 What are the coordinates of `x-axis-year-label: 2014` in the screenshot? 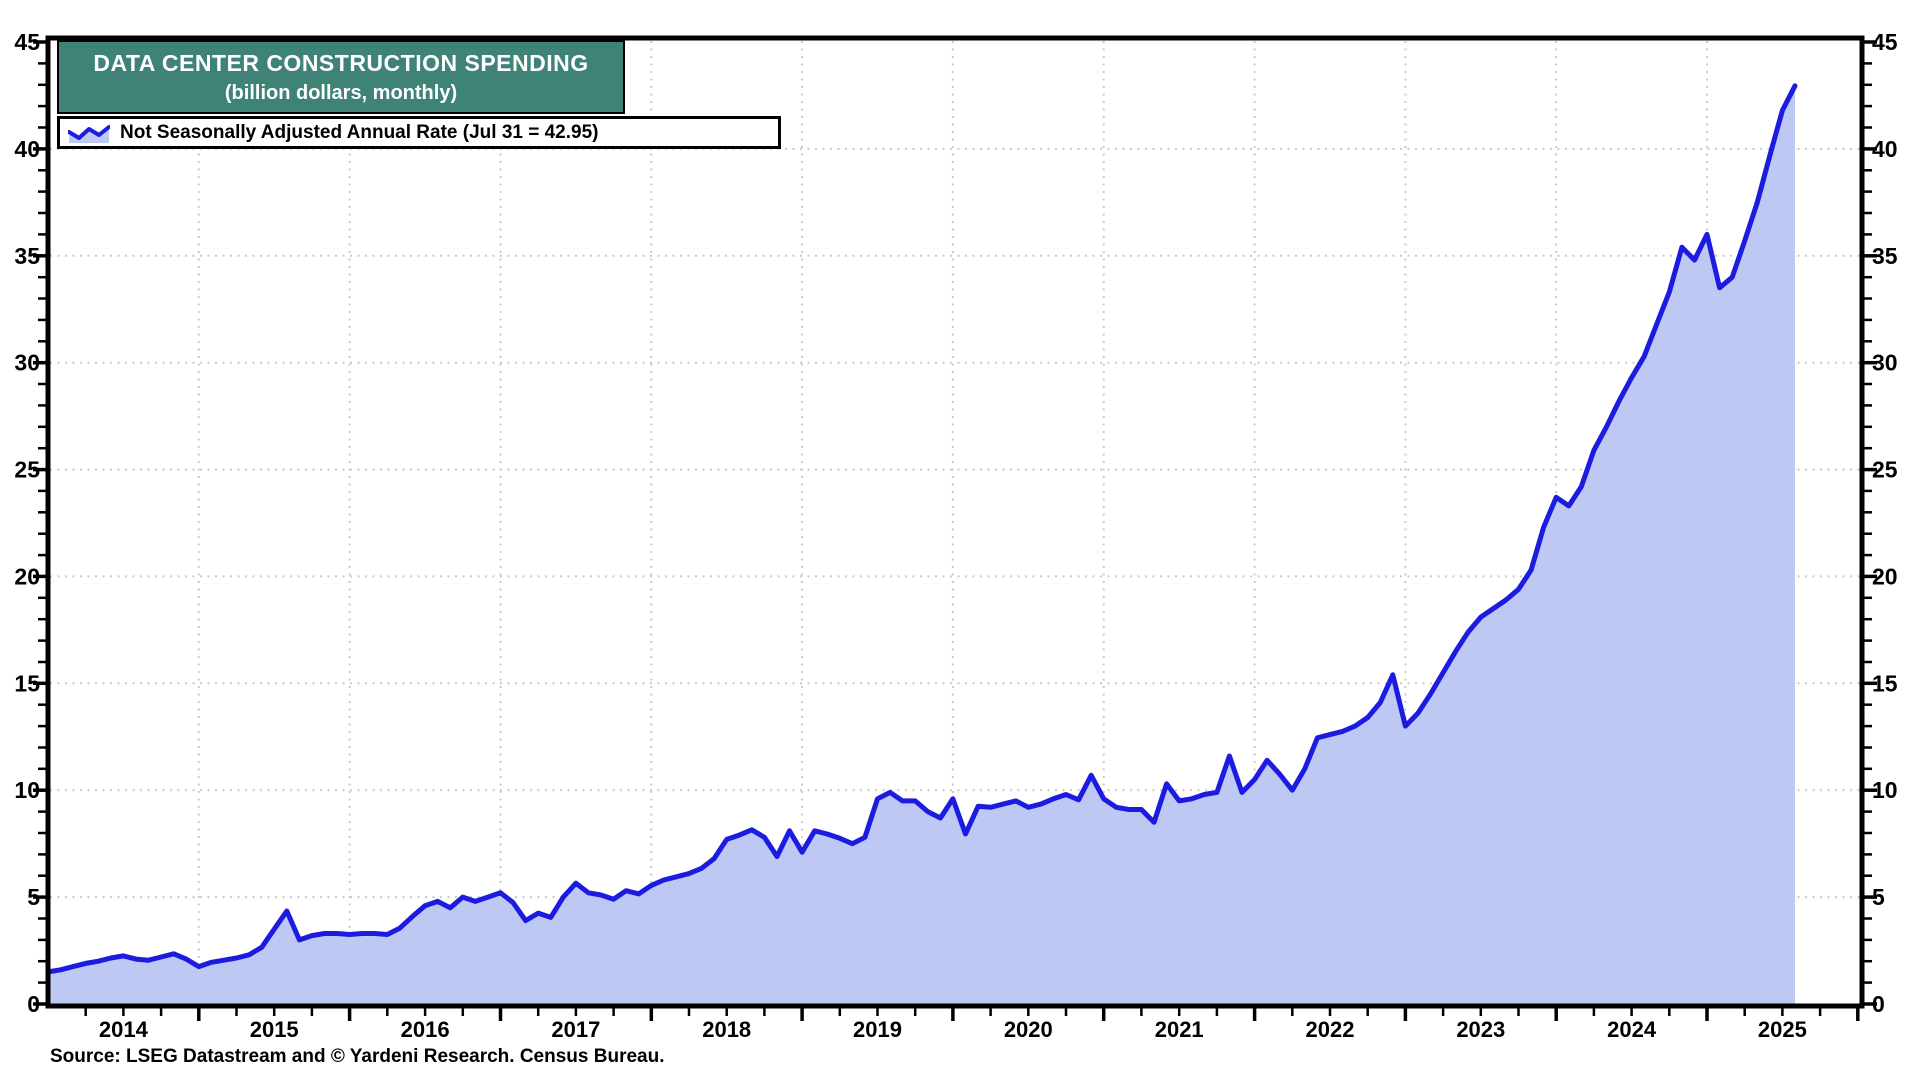 It's located at (124, 1029).